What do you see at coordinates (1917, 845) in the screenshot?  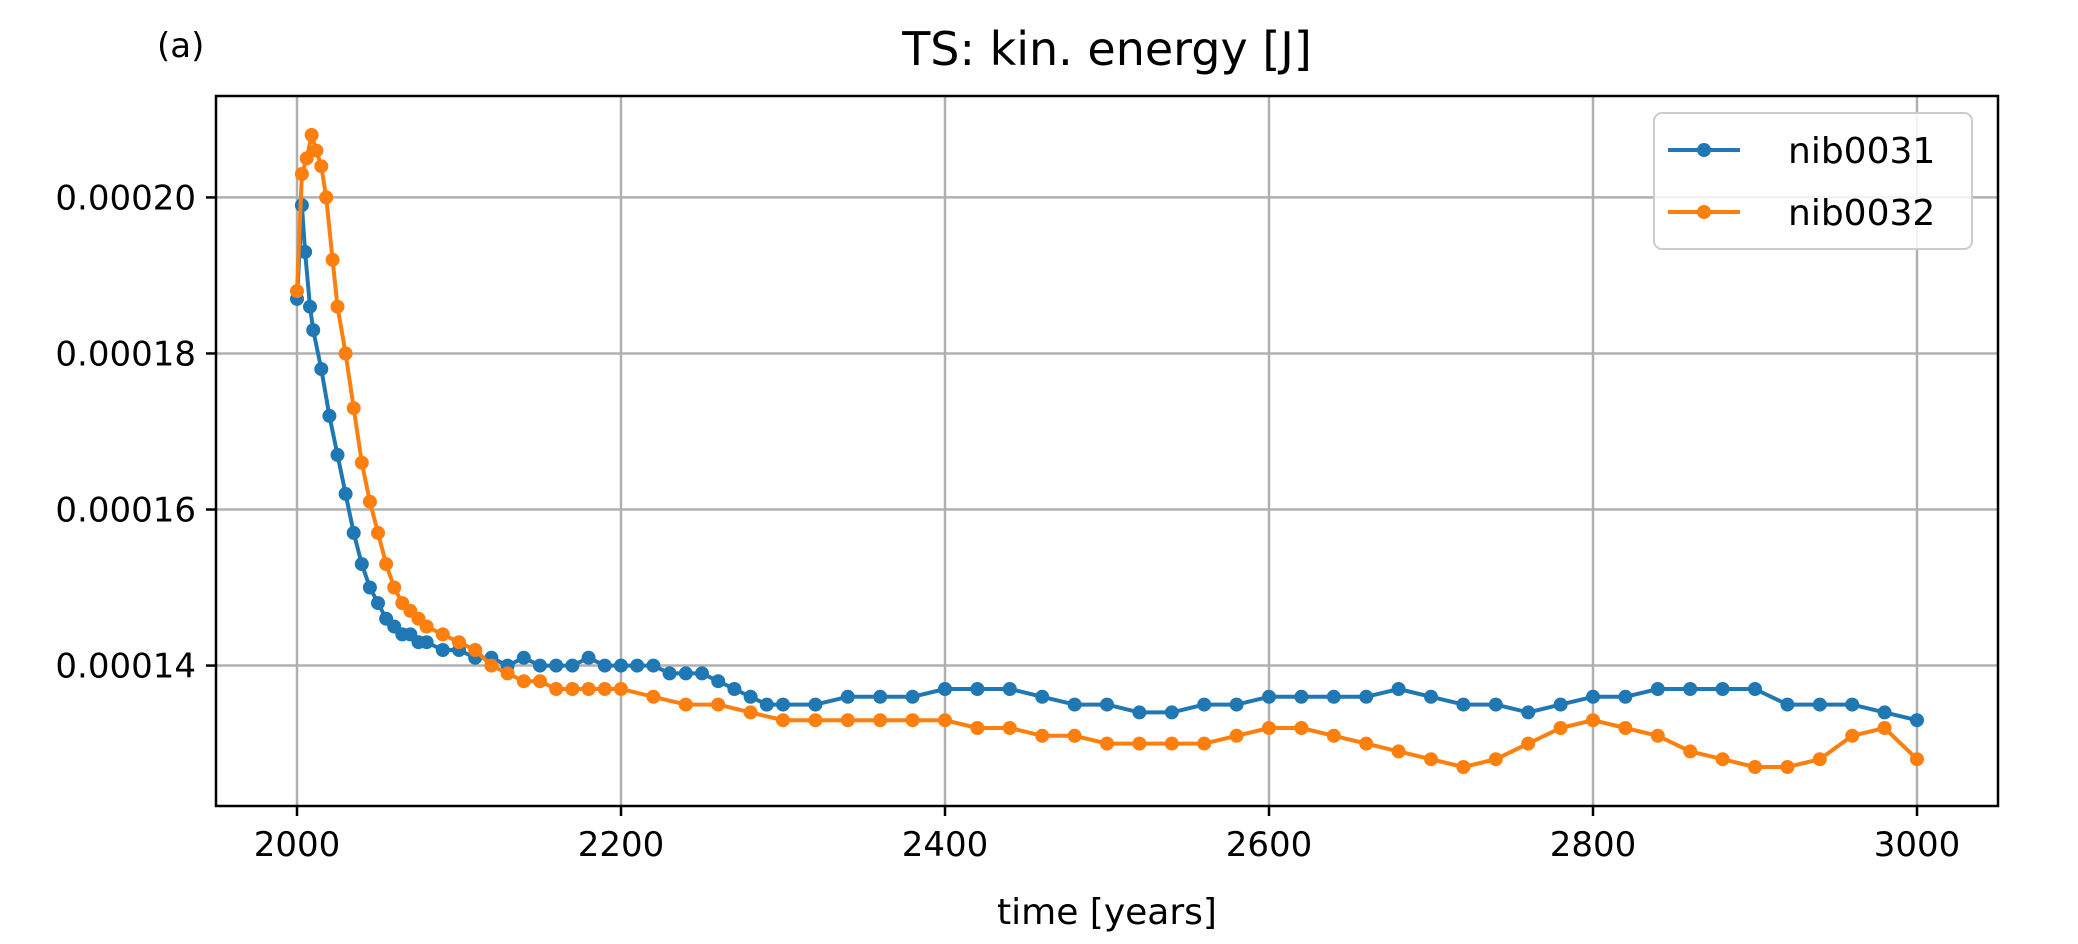 I see `x-tick-label: 3000` at bounding box center [1917, 845].